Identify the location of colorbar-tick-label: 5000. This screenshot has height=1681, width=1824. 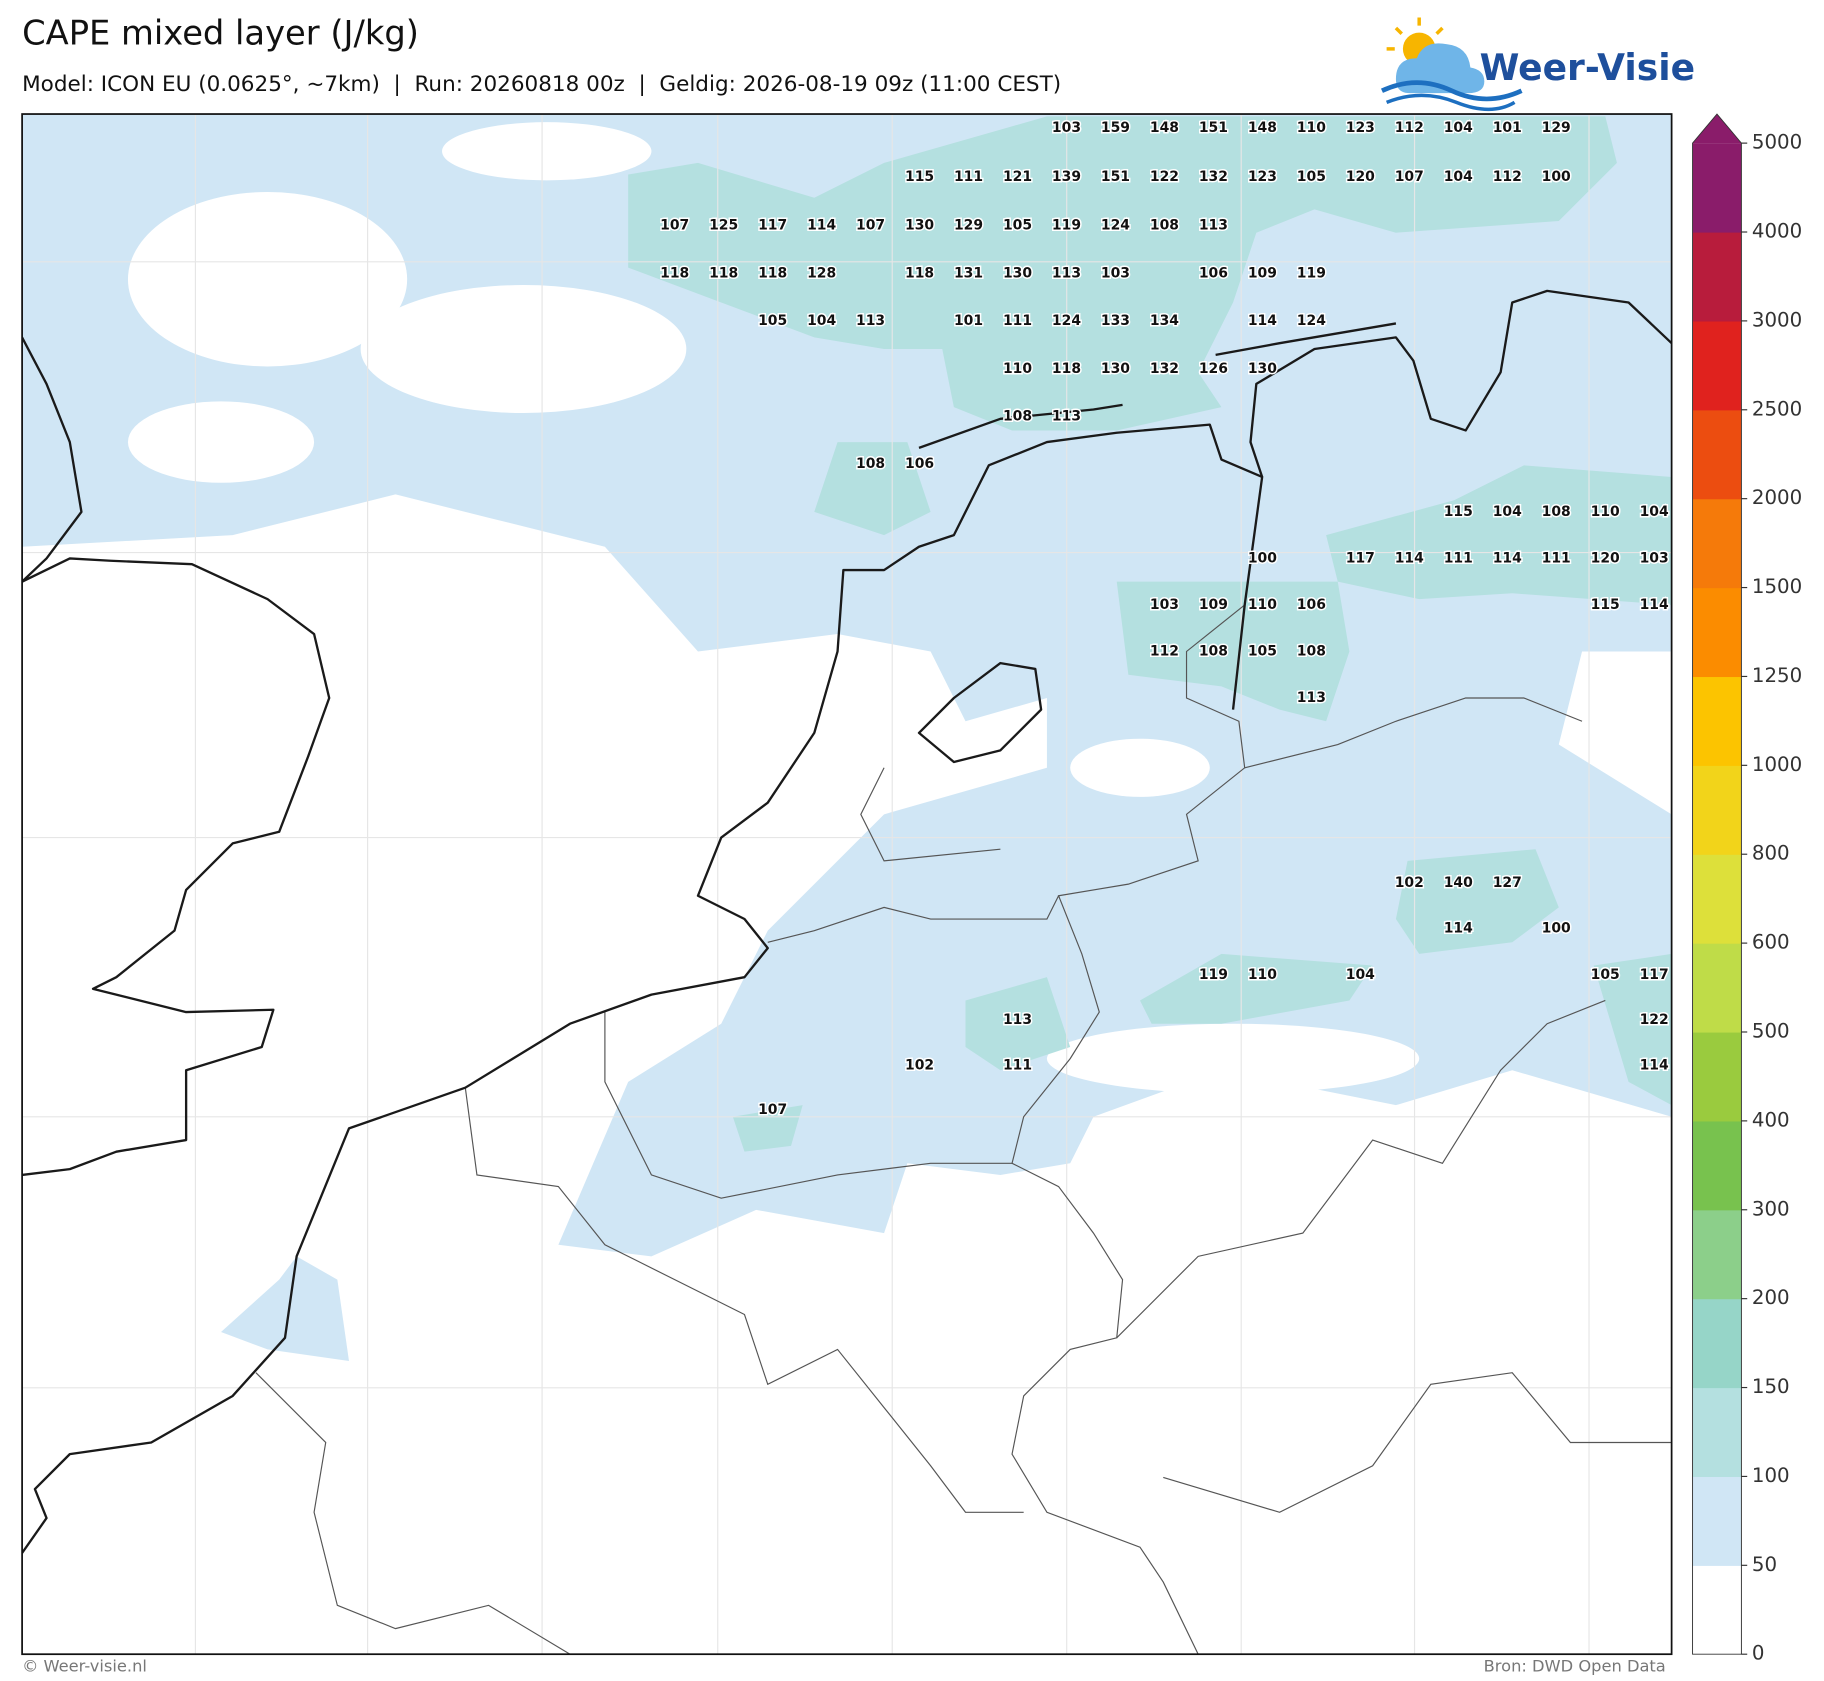
(1777, 142).